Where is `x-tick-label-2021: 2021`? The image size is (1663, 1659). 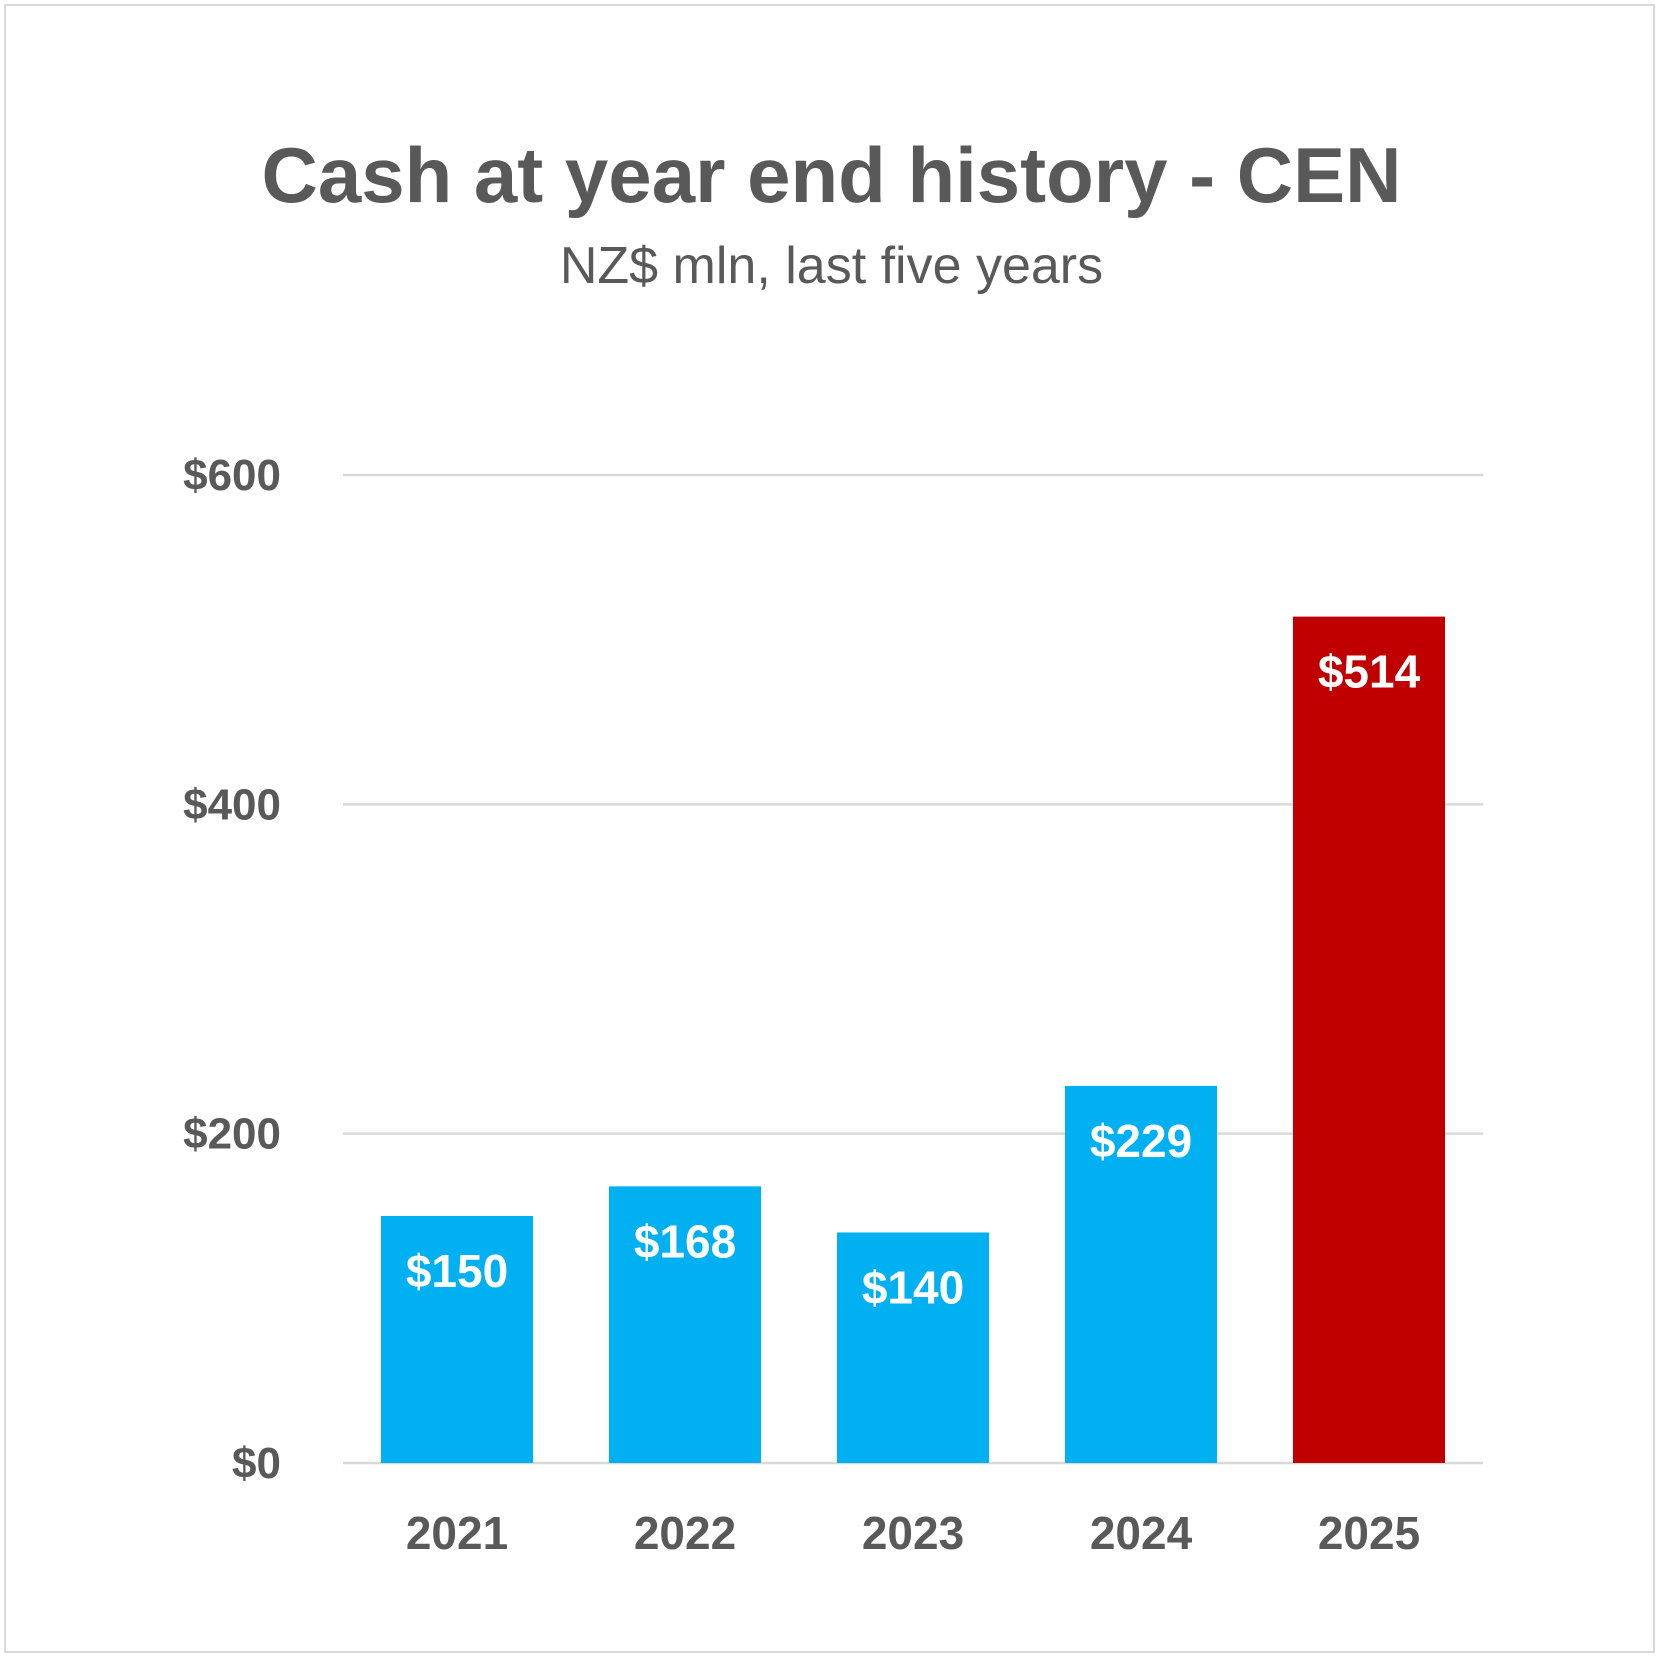 x-tick-label-2021: 2021 is located at coordinates (457, 1533).